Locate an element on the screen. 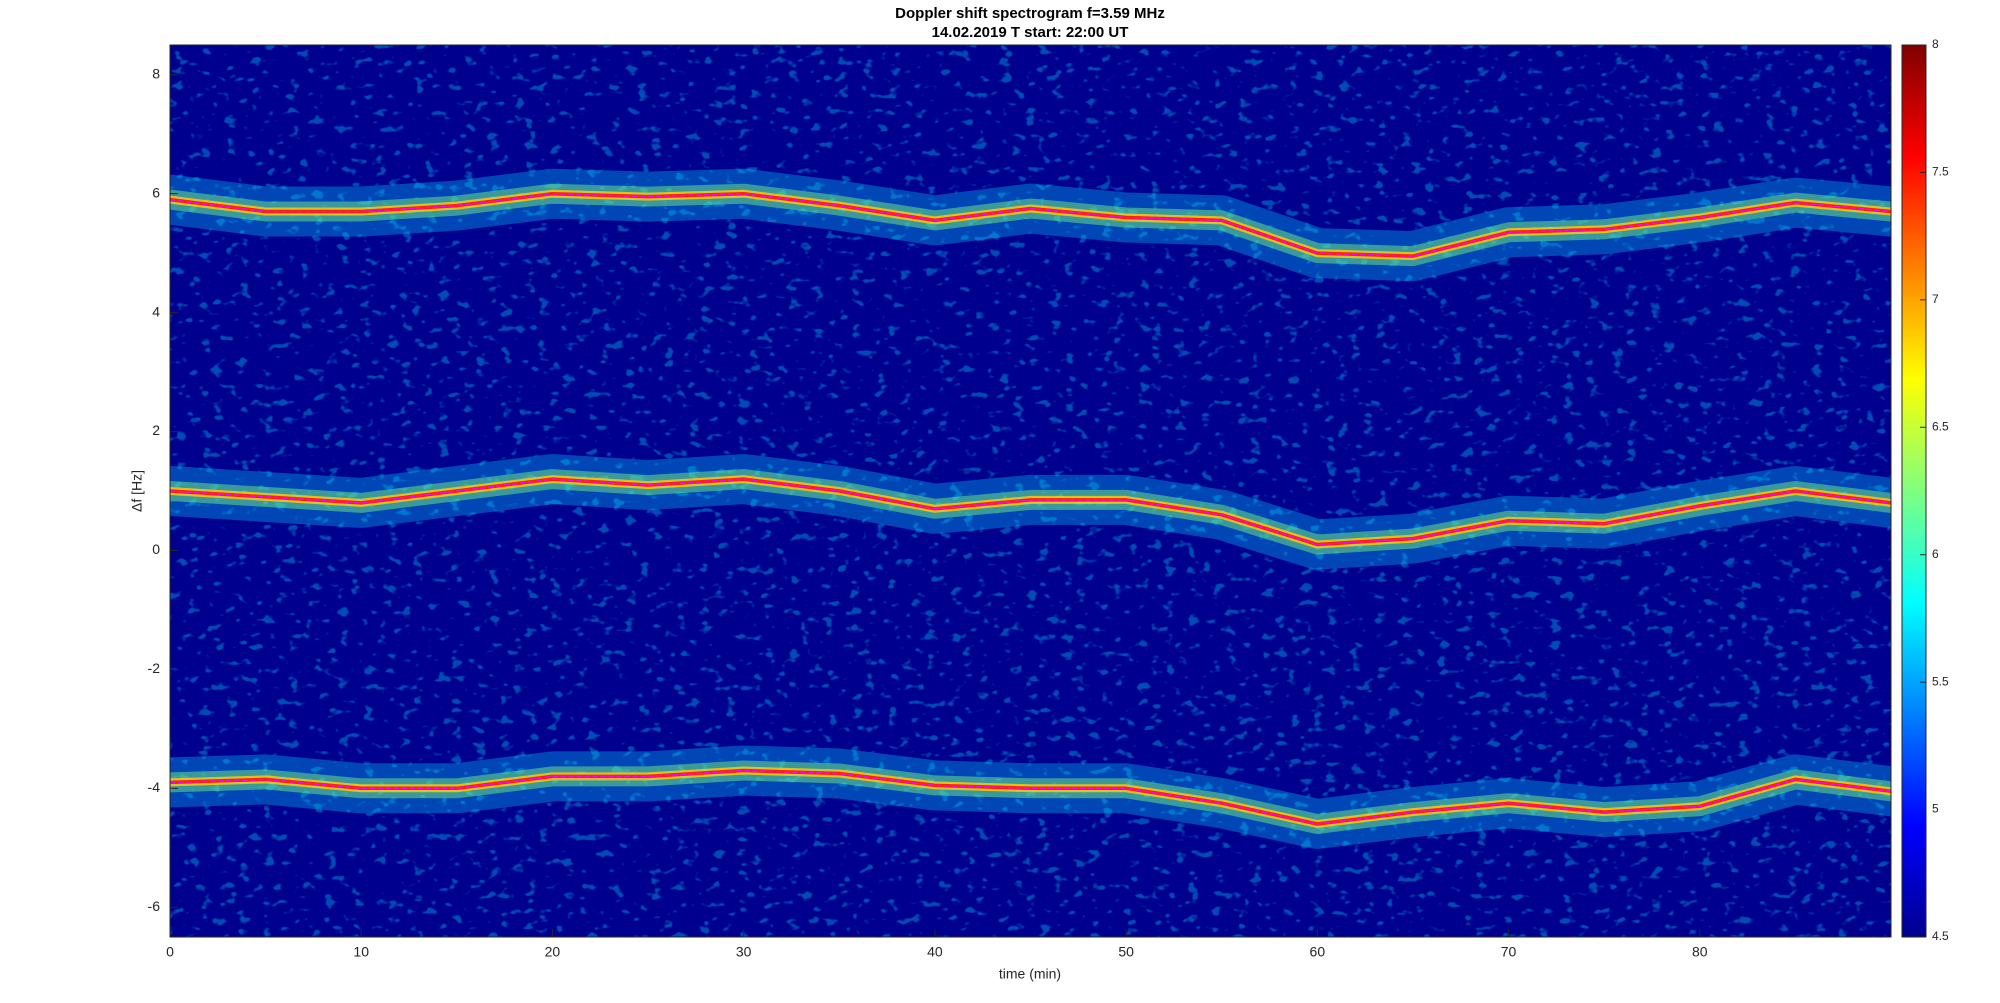  y-tick-label: 4 is located at coordinates (156, 311).